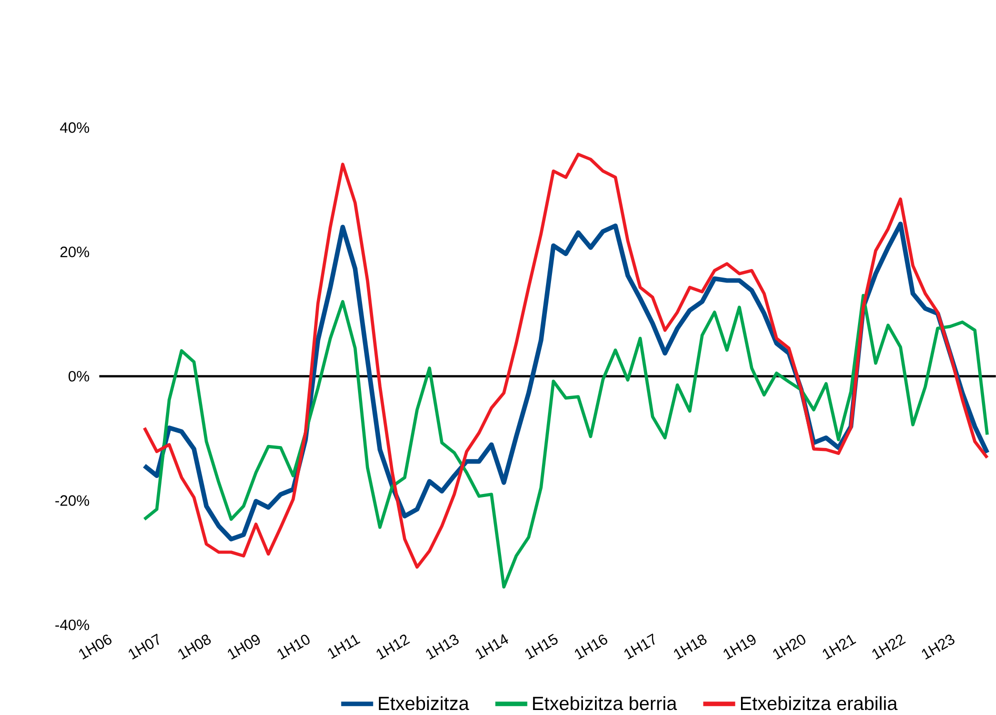 The height and width of the screenshot is (715, 996). Describe the element at coordinates (839, 647) in the screenshot. I see `x-tick-label: 1H21` at that location.